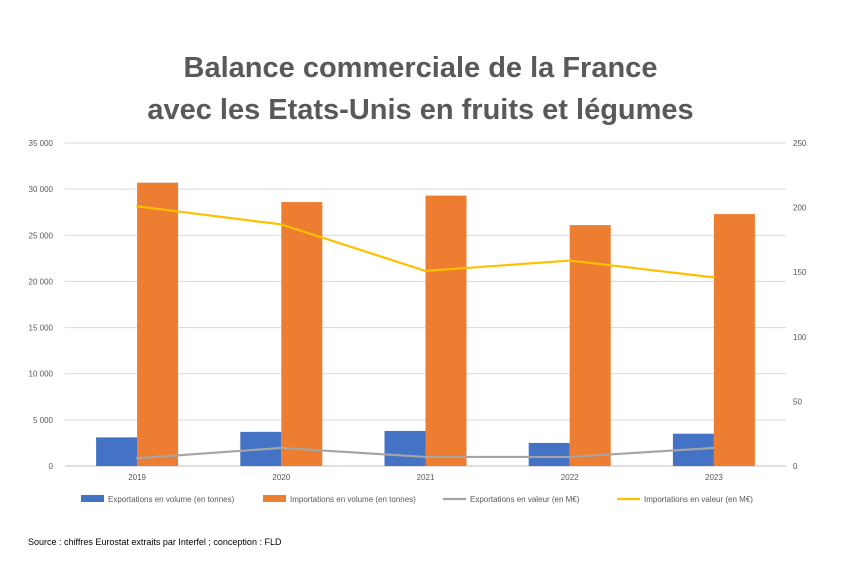 This screenshot has width=841, height=576. I want to click on legend-label: Exportations en valeur (en M€), so click(525, 499).